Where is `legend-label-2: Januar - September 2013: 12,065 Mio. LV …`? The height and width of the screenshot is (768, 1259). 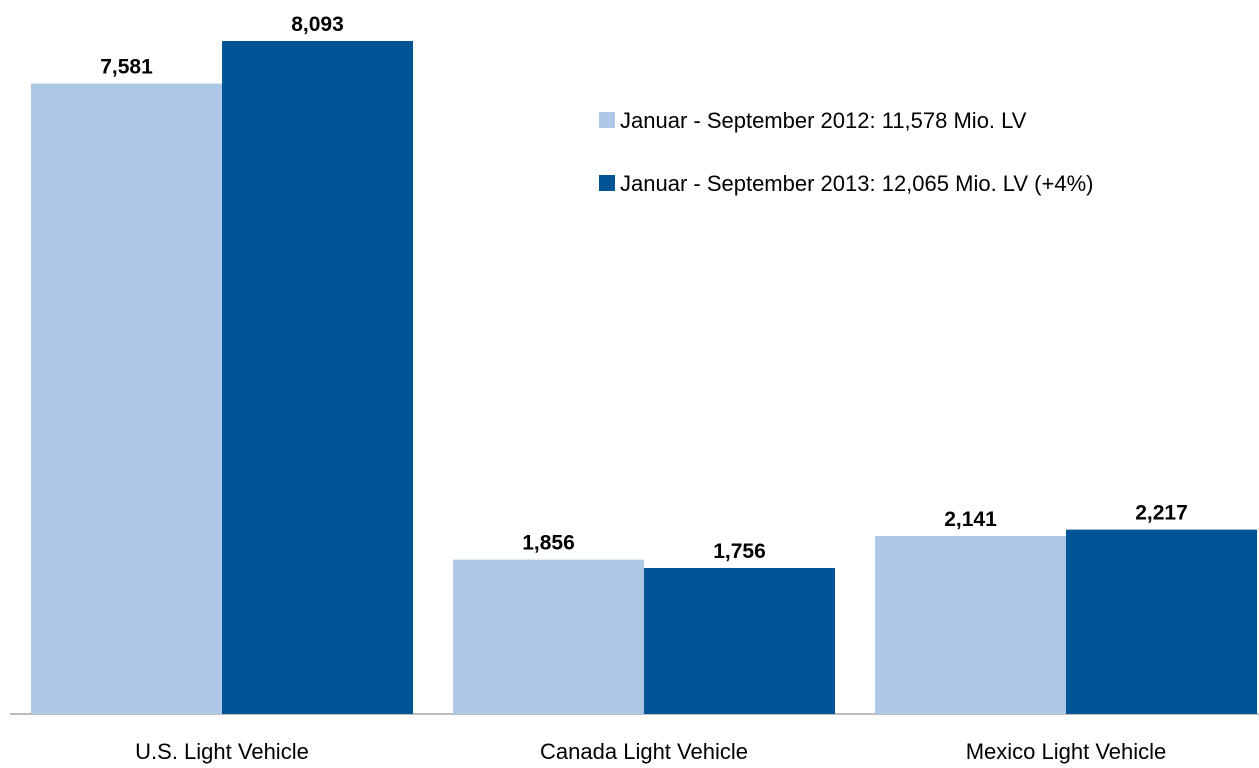
legend-label-2: Januar - September 2013: 12,065 Mio. LV … is located at coordinates (856, 183).